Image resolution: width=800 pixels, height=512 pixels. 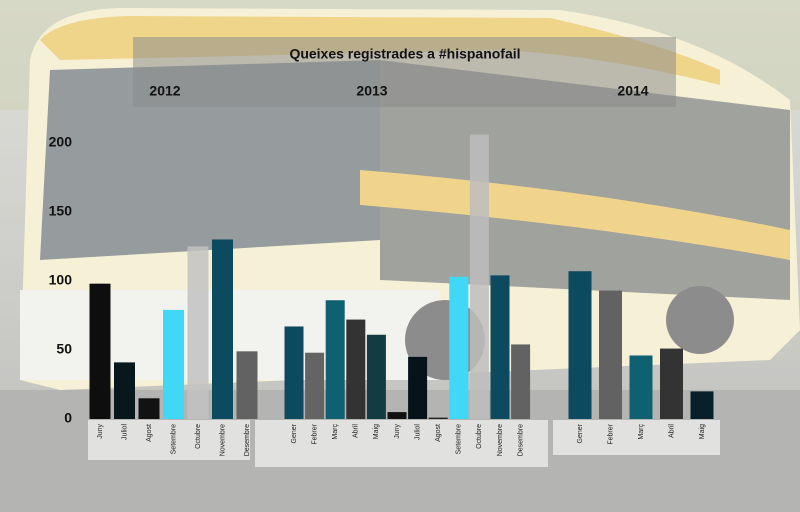 What do you see at coordinates (61, 142) in the screenshot?
I see `y-tick-label: 200` at bounding box center [61, 142].